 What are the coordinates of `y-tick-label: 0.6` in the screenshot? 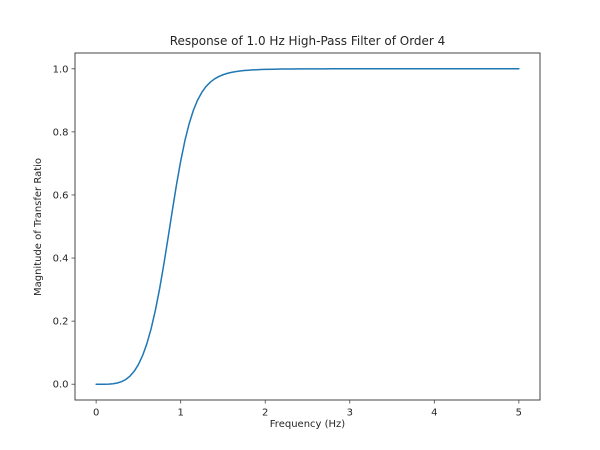 It's located at (61, 195).